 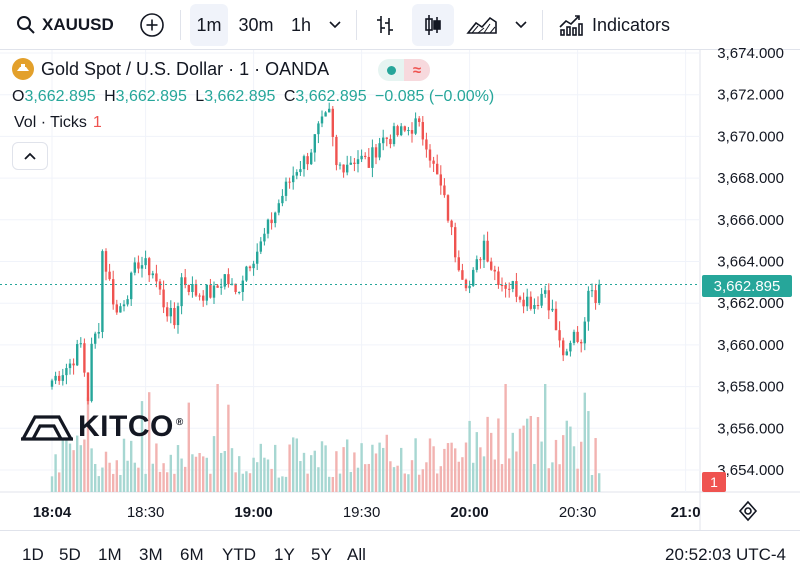 What do you see at coordinates (152, 25) in the screenshot?
I see `compare-symbol-button` at bounding box center [152, 25].